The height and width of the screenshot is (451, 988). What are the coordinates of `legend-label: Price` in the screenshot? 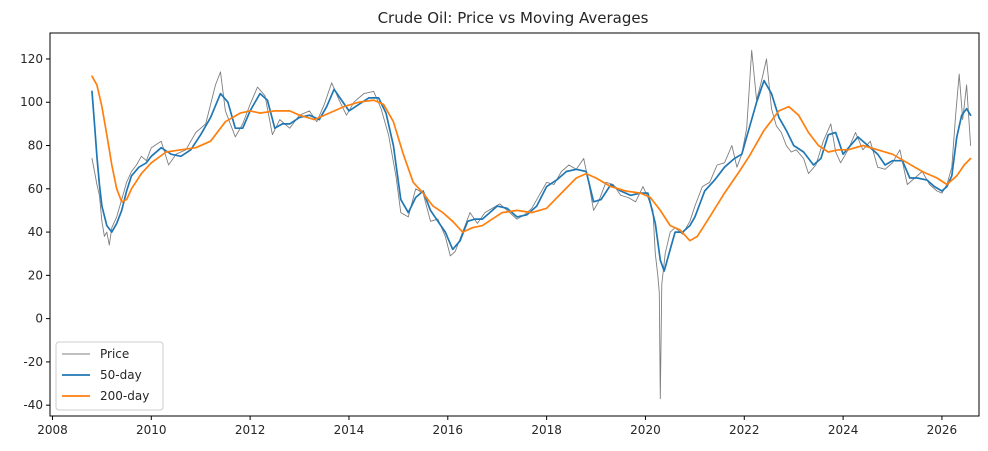 It's located at (114, 354).